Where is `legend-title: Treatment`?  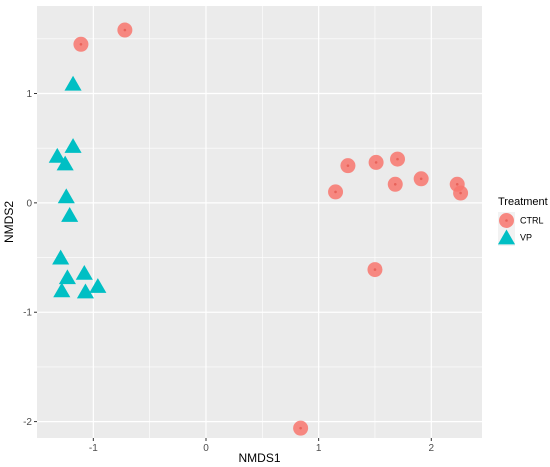
legend-title: Treatment is located at coordinates (523, 202).